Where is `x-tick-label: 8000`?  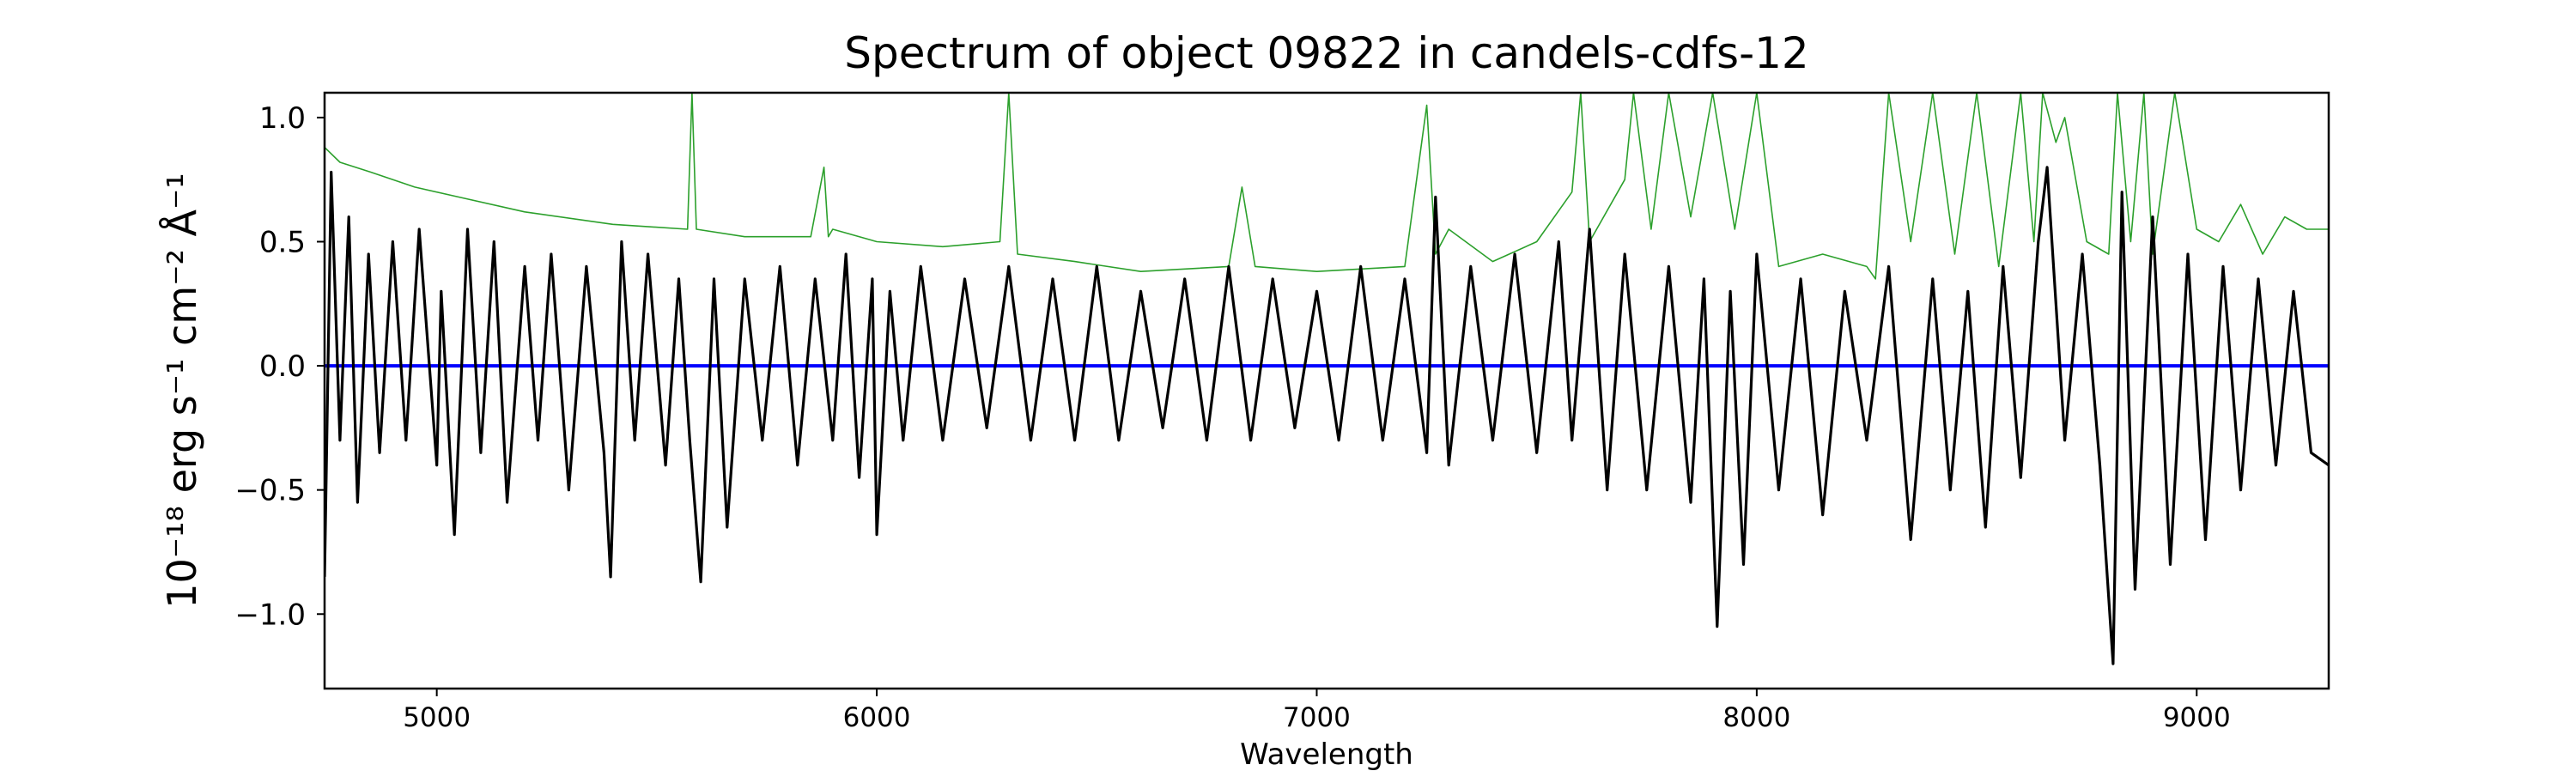 x-tick-label: 8000 is located at coordinates (1756, 717).